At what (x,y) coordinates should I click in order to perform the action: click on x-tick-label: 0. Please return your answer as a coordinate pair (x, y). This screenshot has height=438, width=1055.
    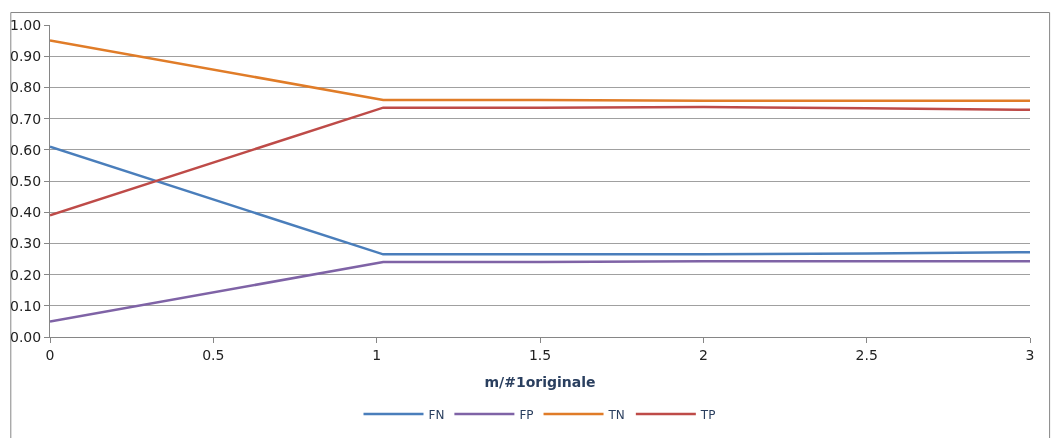
    Looking at the image, I should click on (50, 354).